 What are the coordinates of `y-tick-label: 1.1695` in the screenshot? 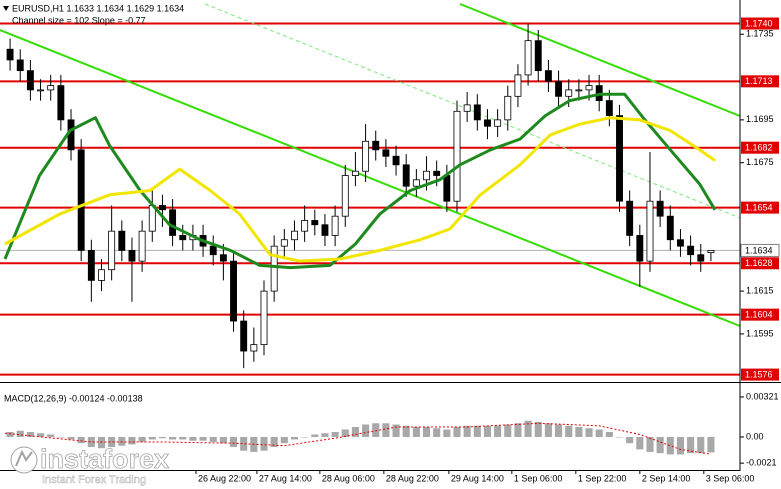 It's located at (760, 119).